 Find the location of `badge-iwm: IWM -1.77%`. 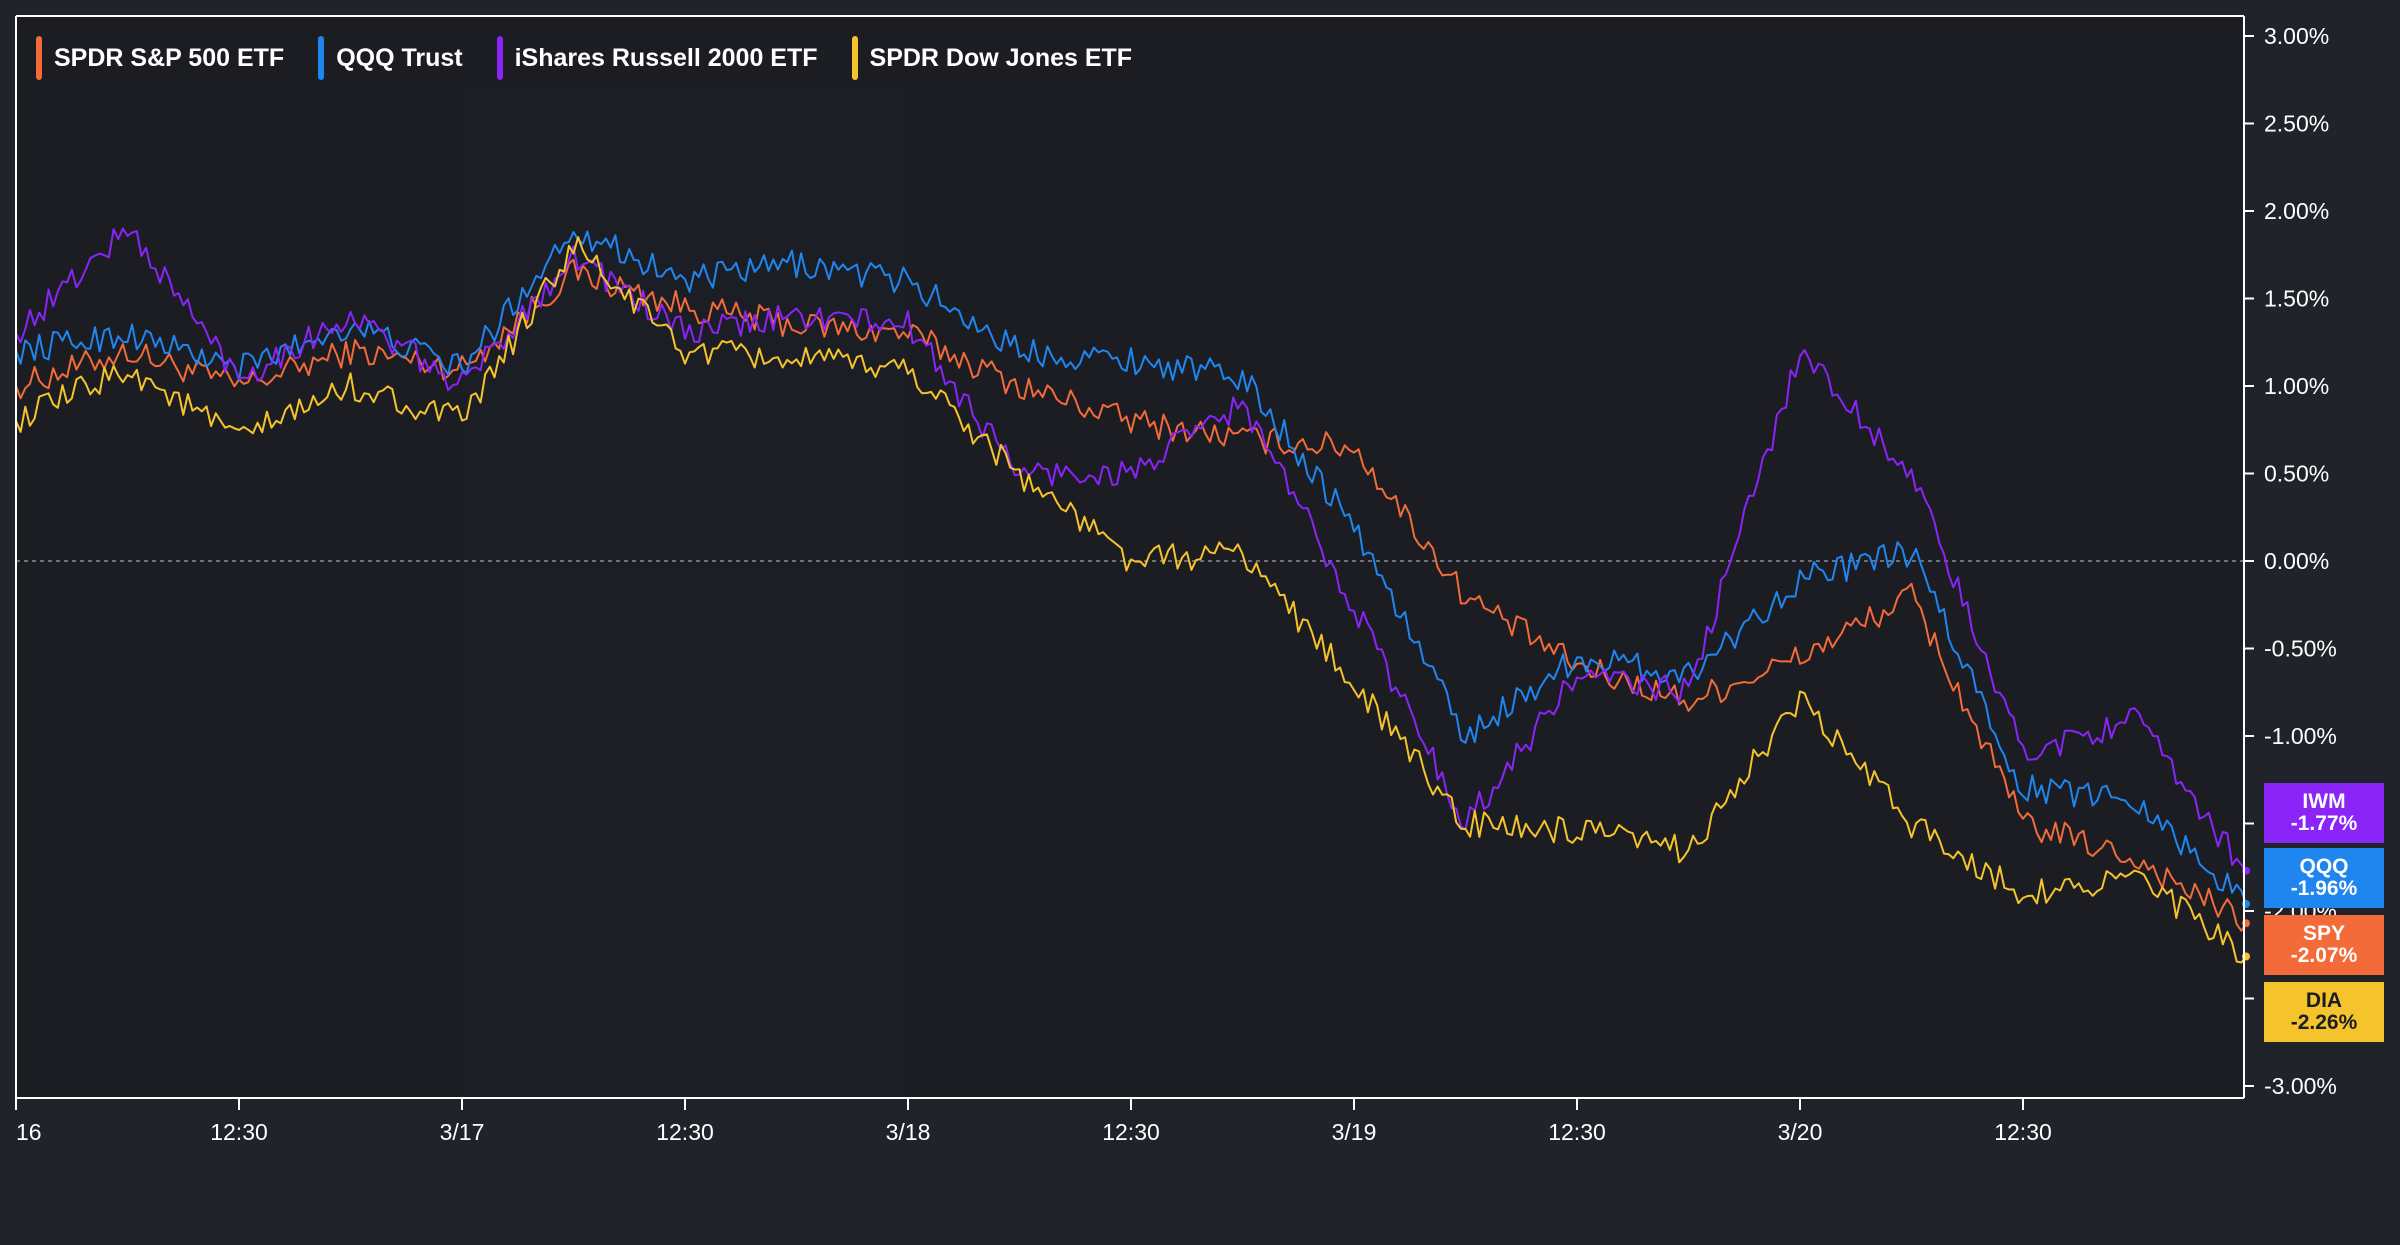

badge-iwm: IWM -1.77% is located at coordinates (2324, 813).